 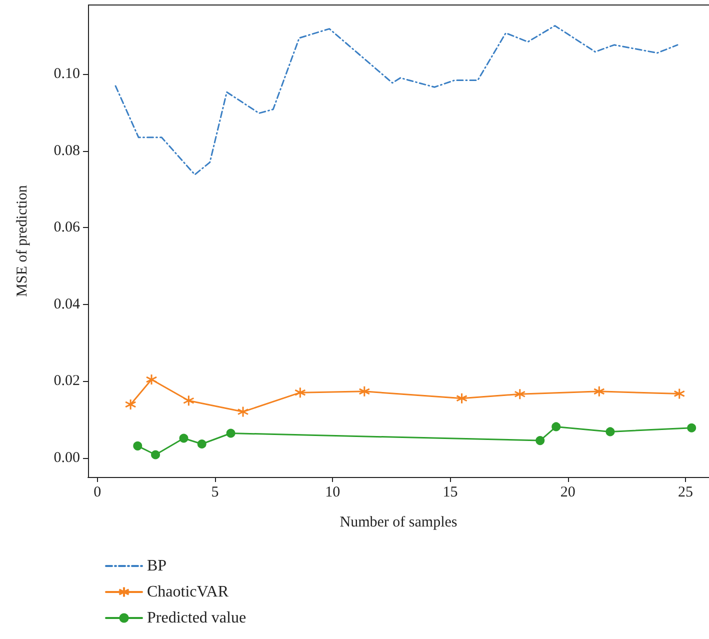 What do you see at coordinates (67, 228) in the screenshot?
I see `y-tick-label: 0.06` at bounding box center [67, 228].